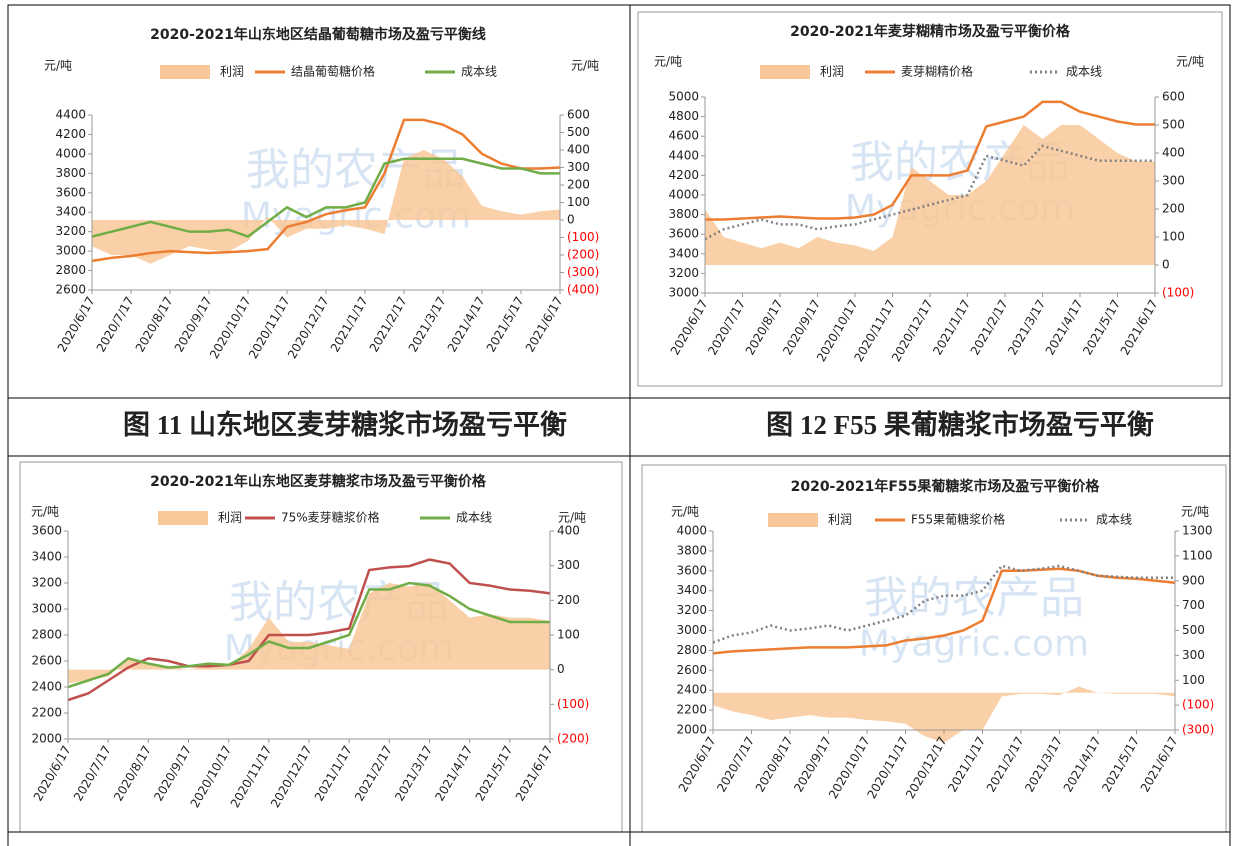  Describe the element at coordinates (619, 427) in the screenshot. I see `caption-row` at that location.